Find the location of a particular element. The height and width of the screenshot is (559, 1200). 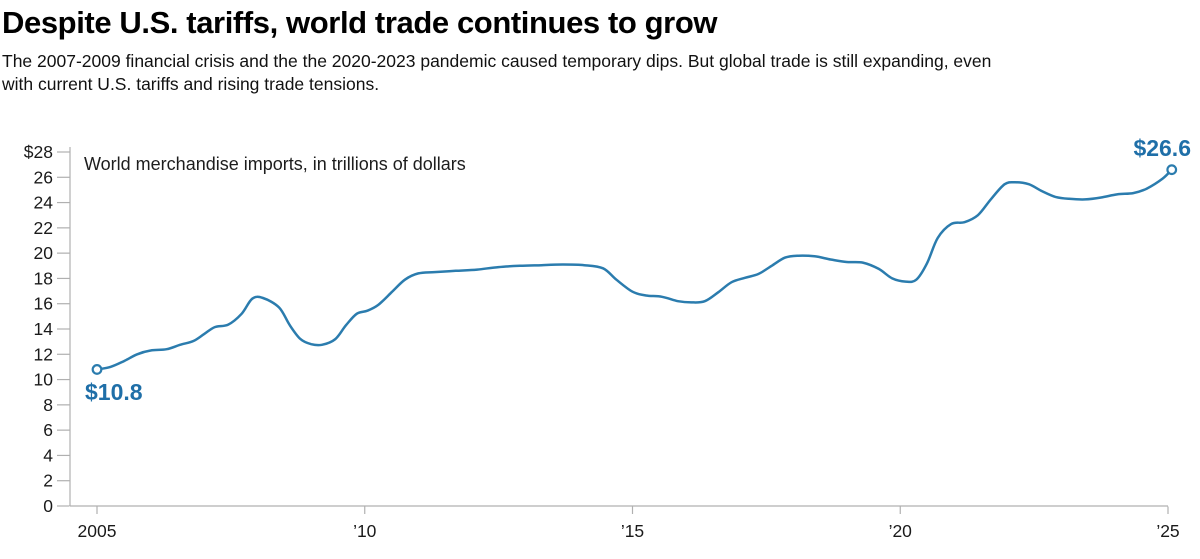

y-tick-label: 2 is located at coordinates (48, 481).